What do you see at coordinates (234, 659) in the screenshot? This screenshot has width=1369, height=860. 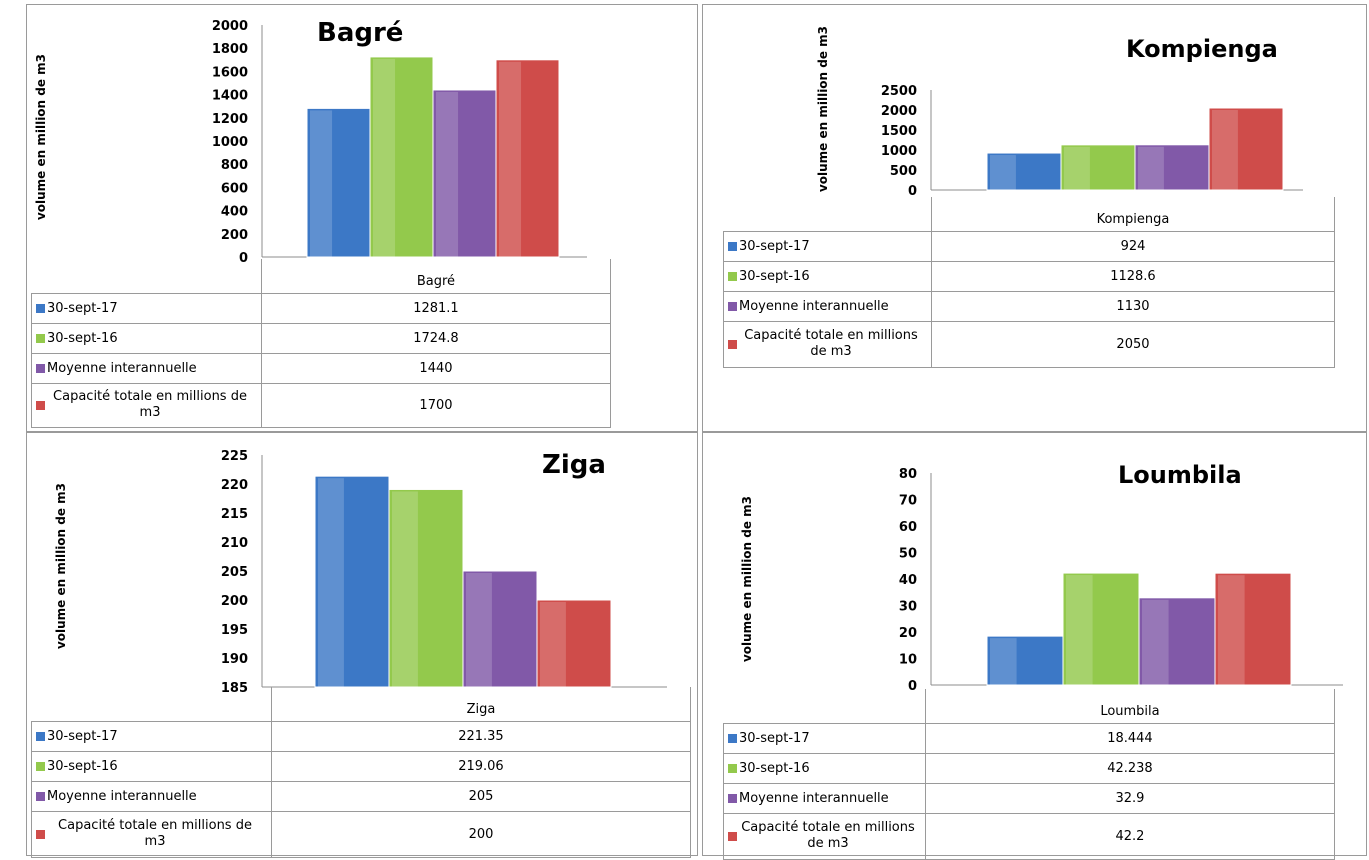 I see `y-tick-label: 190` at bounding box center [234, 659].